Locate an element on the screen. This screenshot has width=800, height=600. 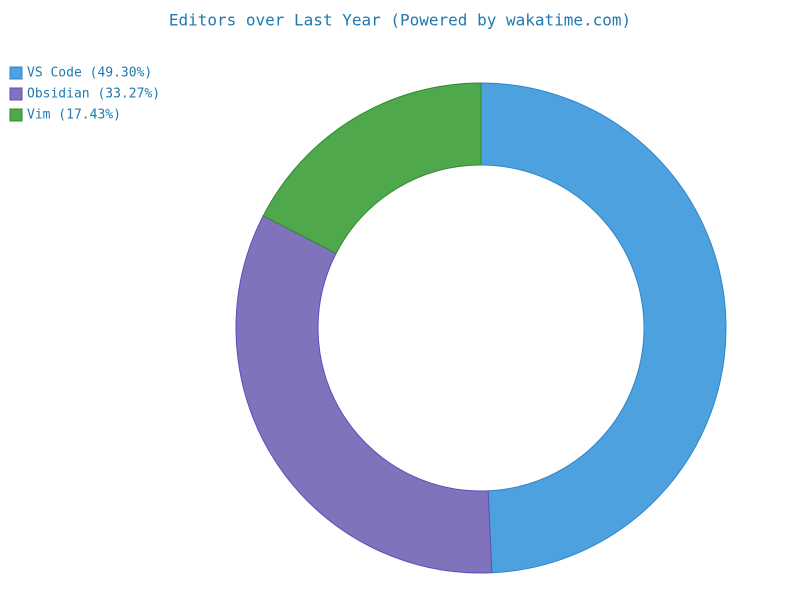
legend-label: Obsidian (33.27%) is located at coordinates (93, 94).